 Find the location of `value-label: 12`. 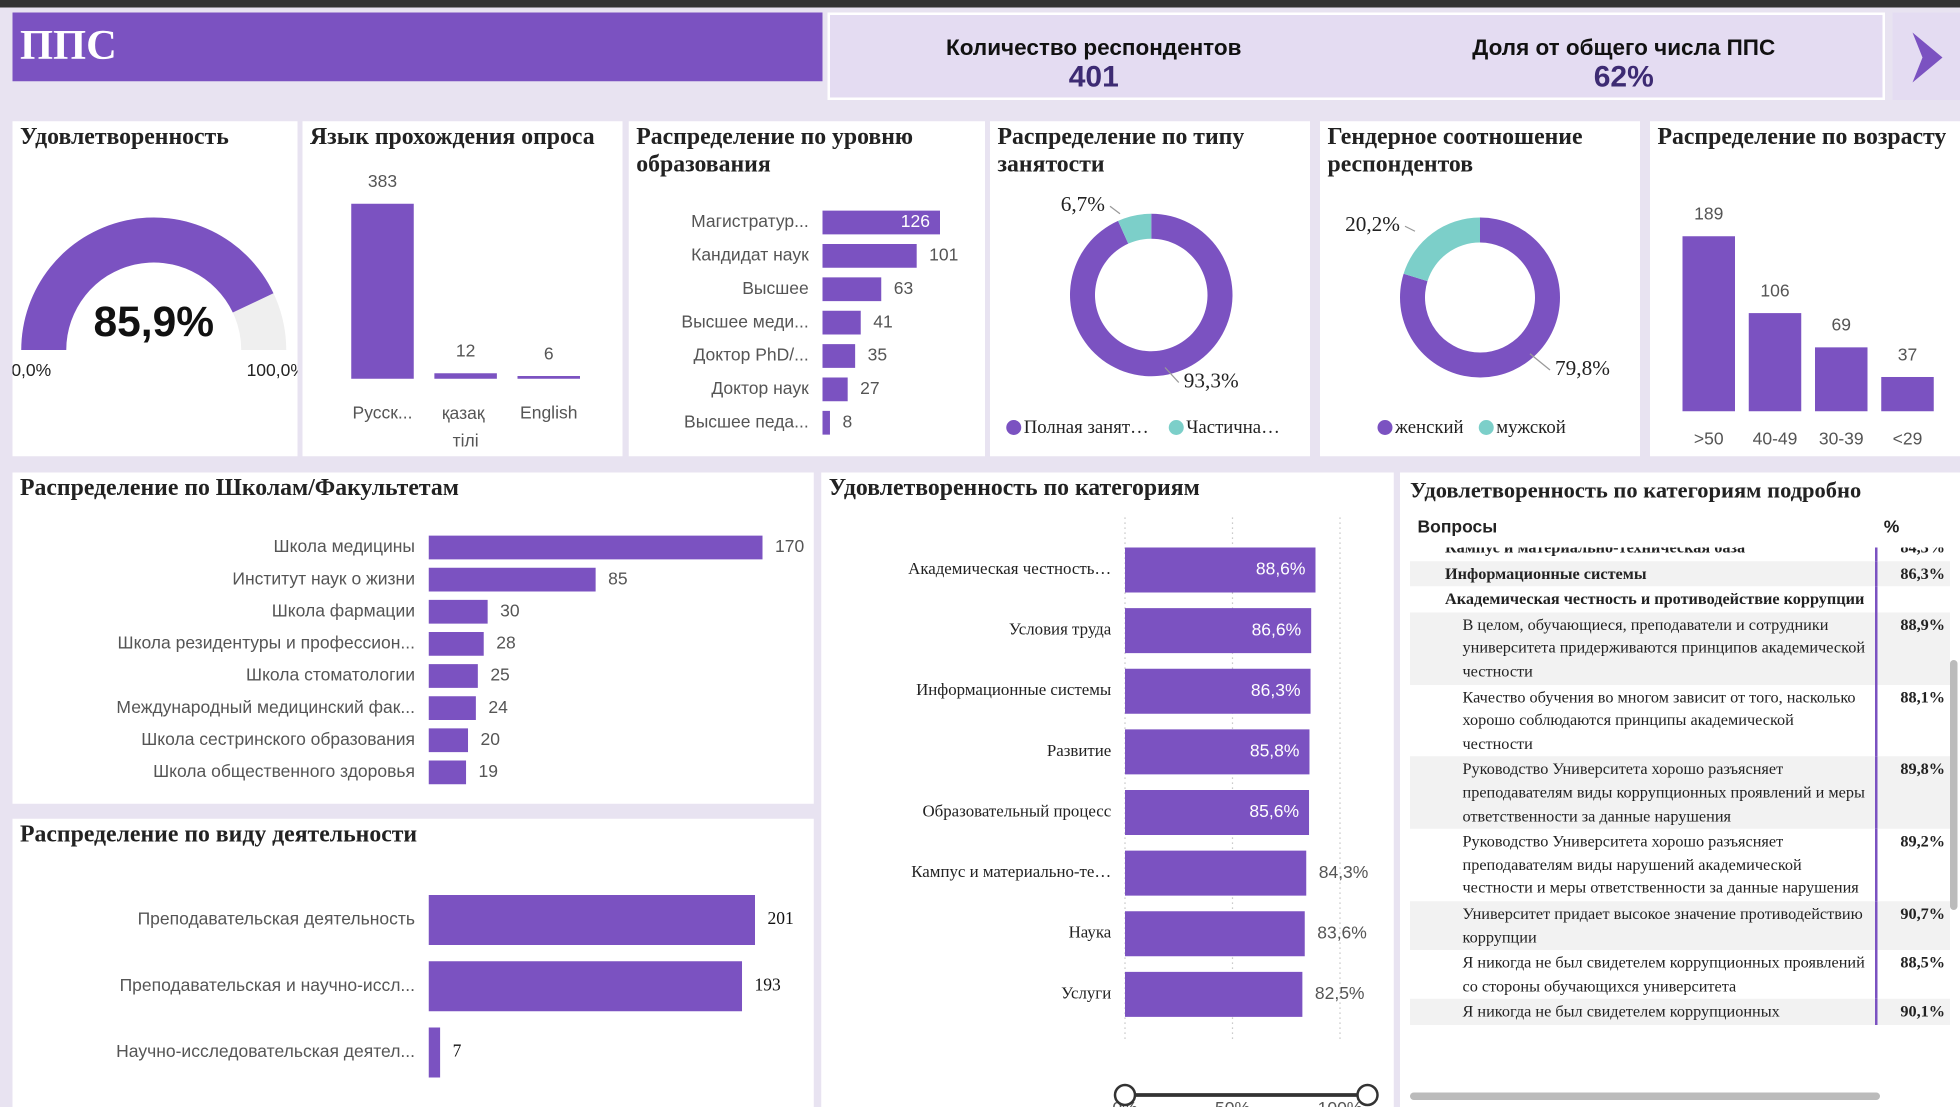

value-label: 12 is located at coordinates (465, 351).